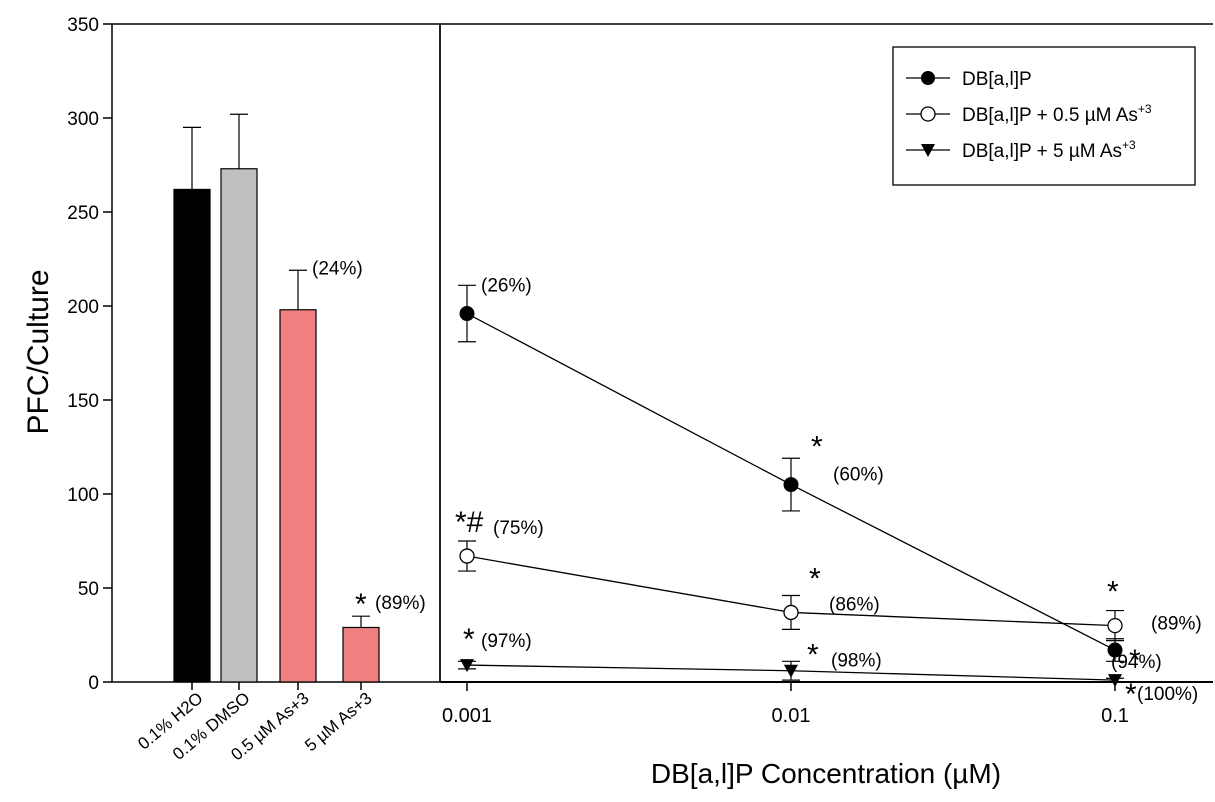  What do you see at coordinates (1049, 150) in the screenshot?
I see `legend-label: DB[a,l]P + 5 µM As+3` at bounding box center [1049, 150].